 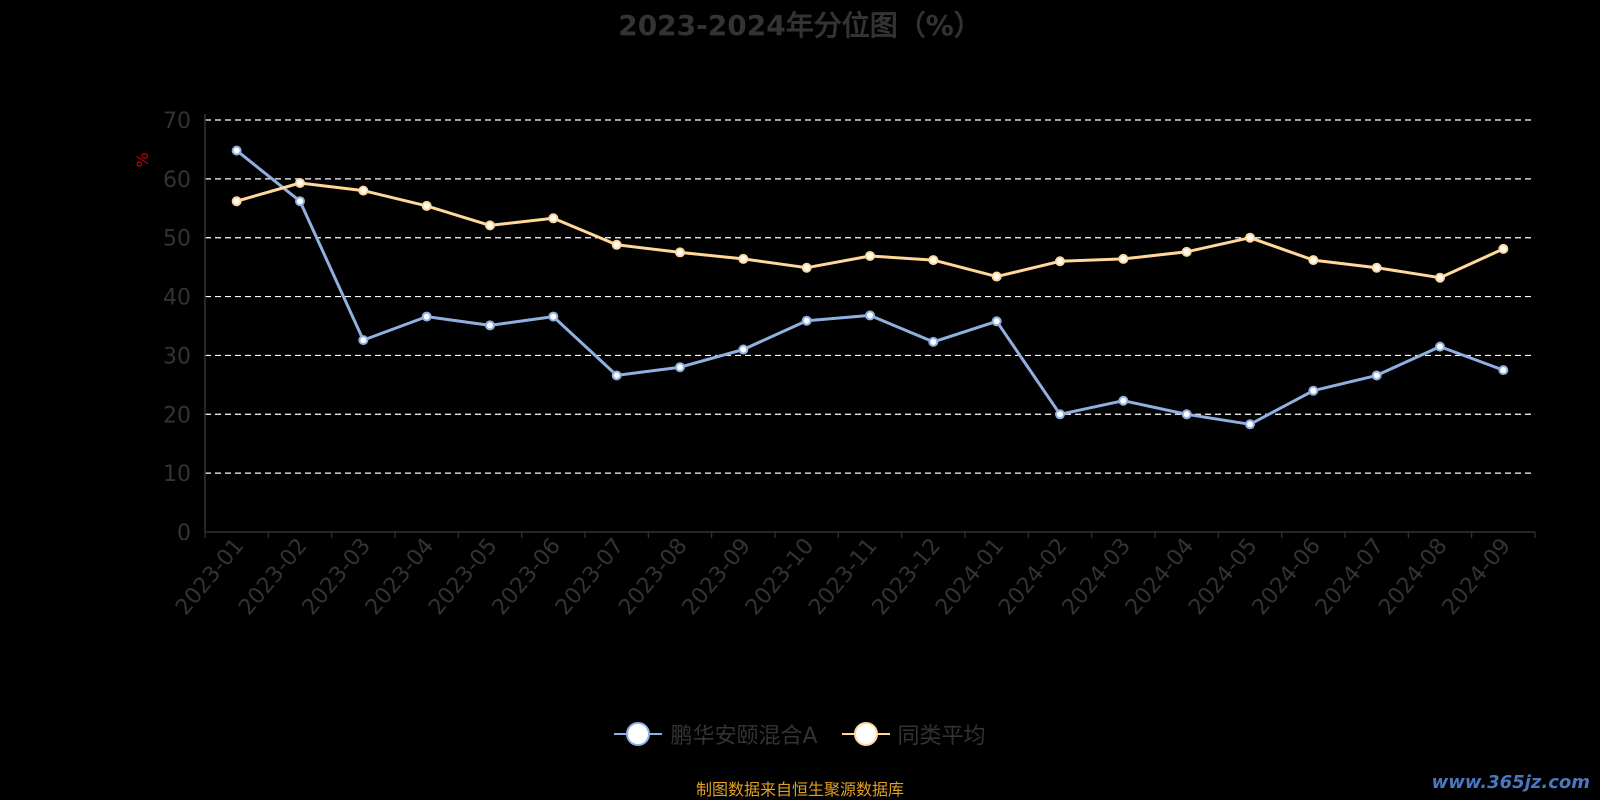 What do you see at coordinates (142, 159) in the screenshot?
I see `y-axis-label: %` at bounding box center [142, 159].